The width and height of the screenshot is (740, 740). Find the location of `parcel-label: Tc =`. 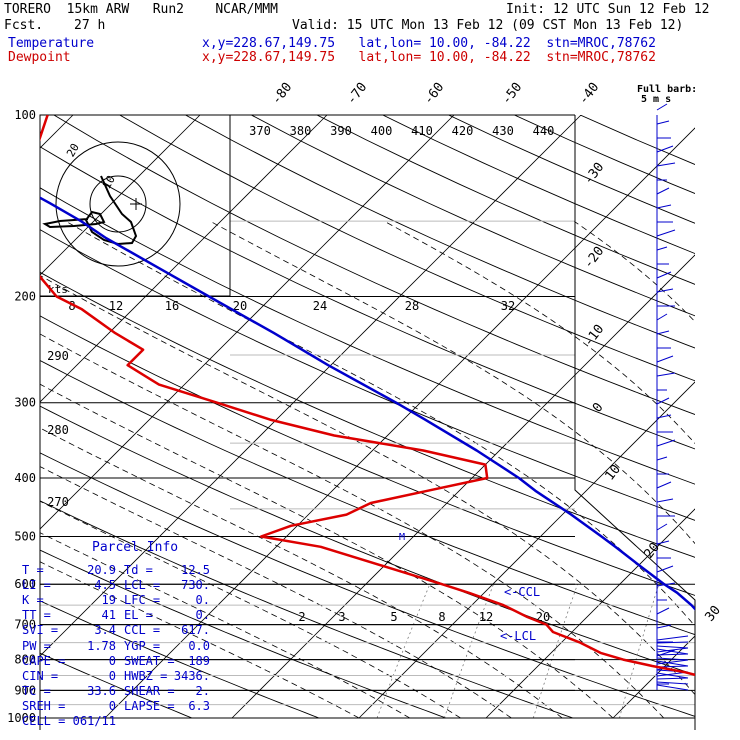

parcel-label: Tc = is located at coordinates (36, 690).